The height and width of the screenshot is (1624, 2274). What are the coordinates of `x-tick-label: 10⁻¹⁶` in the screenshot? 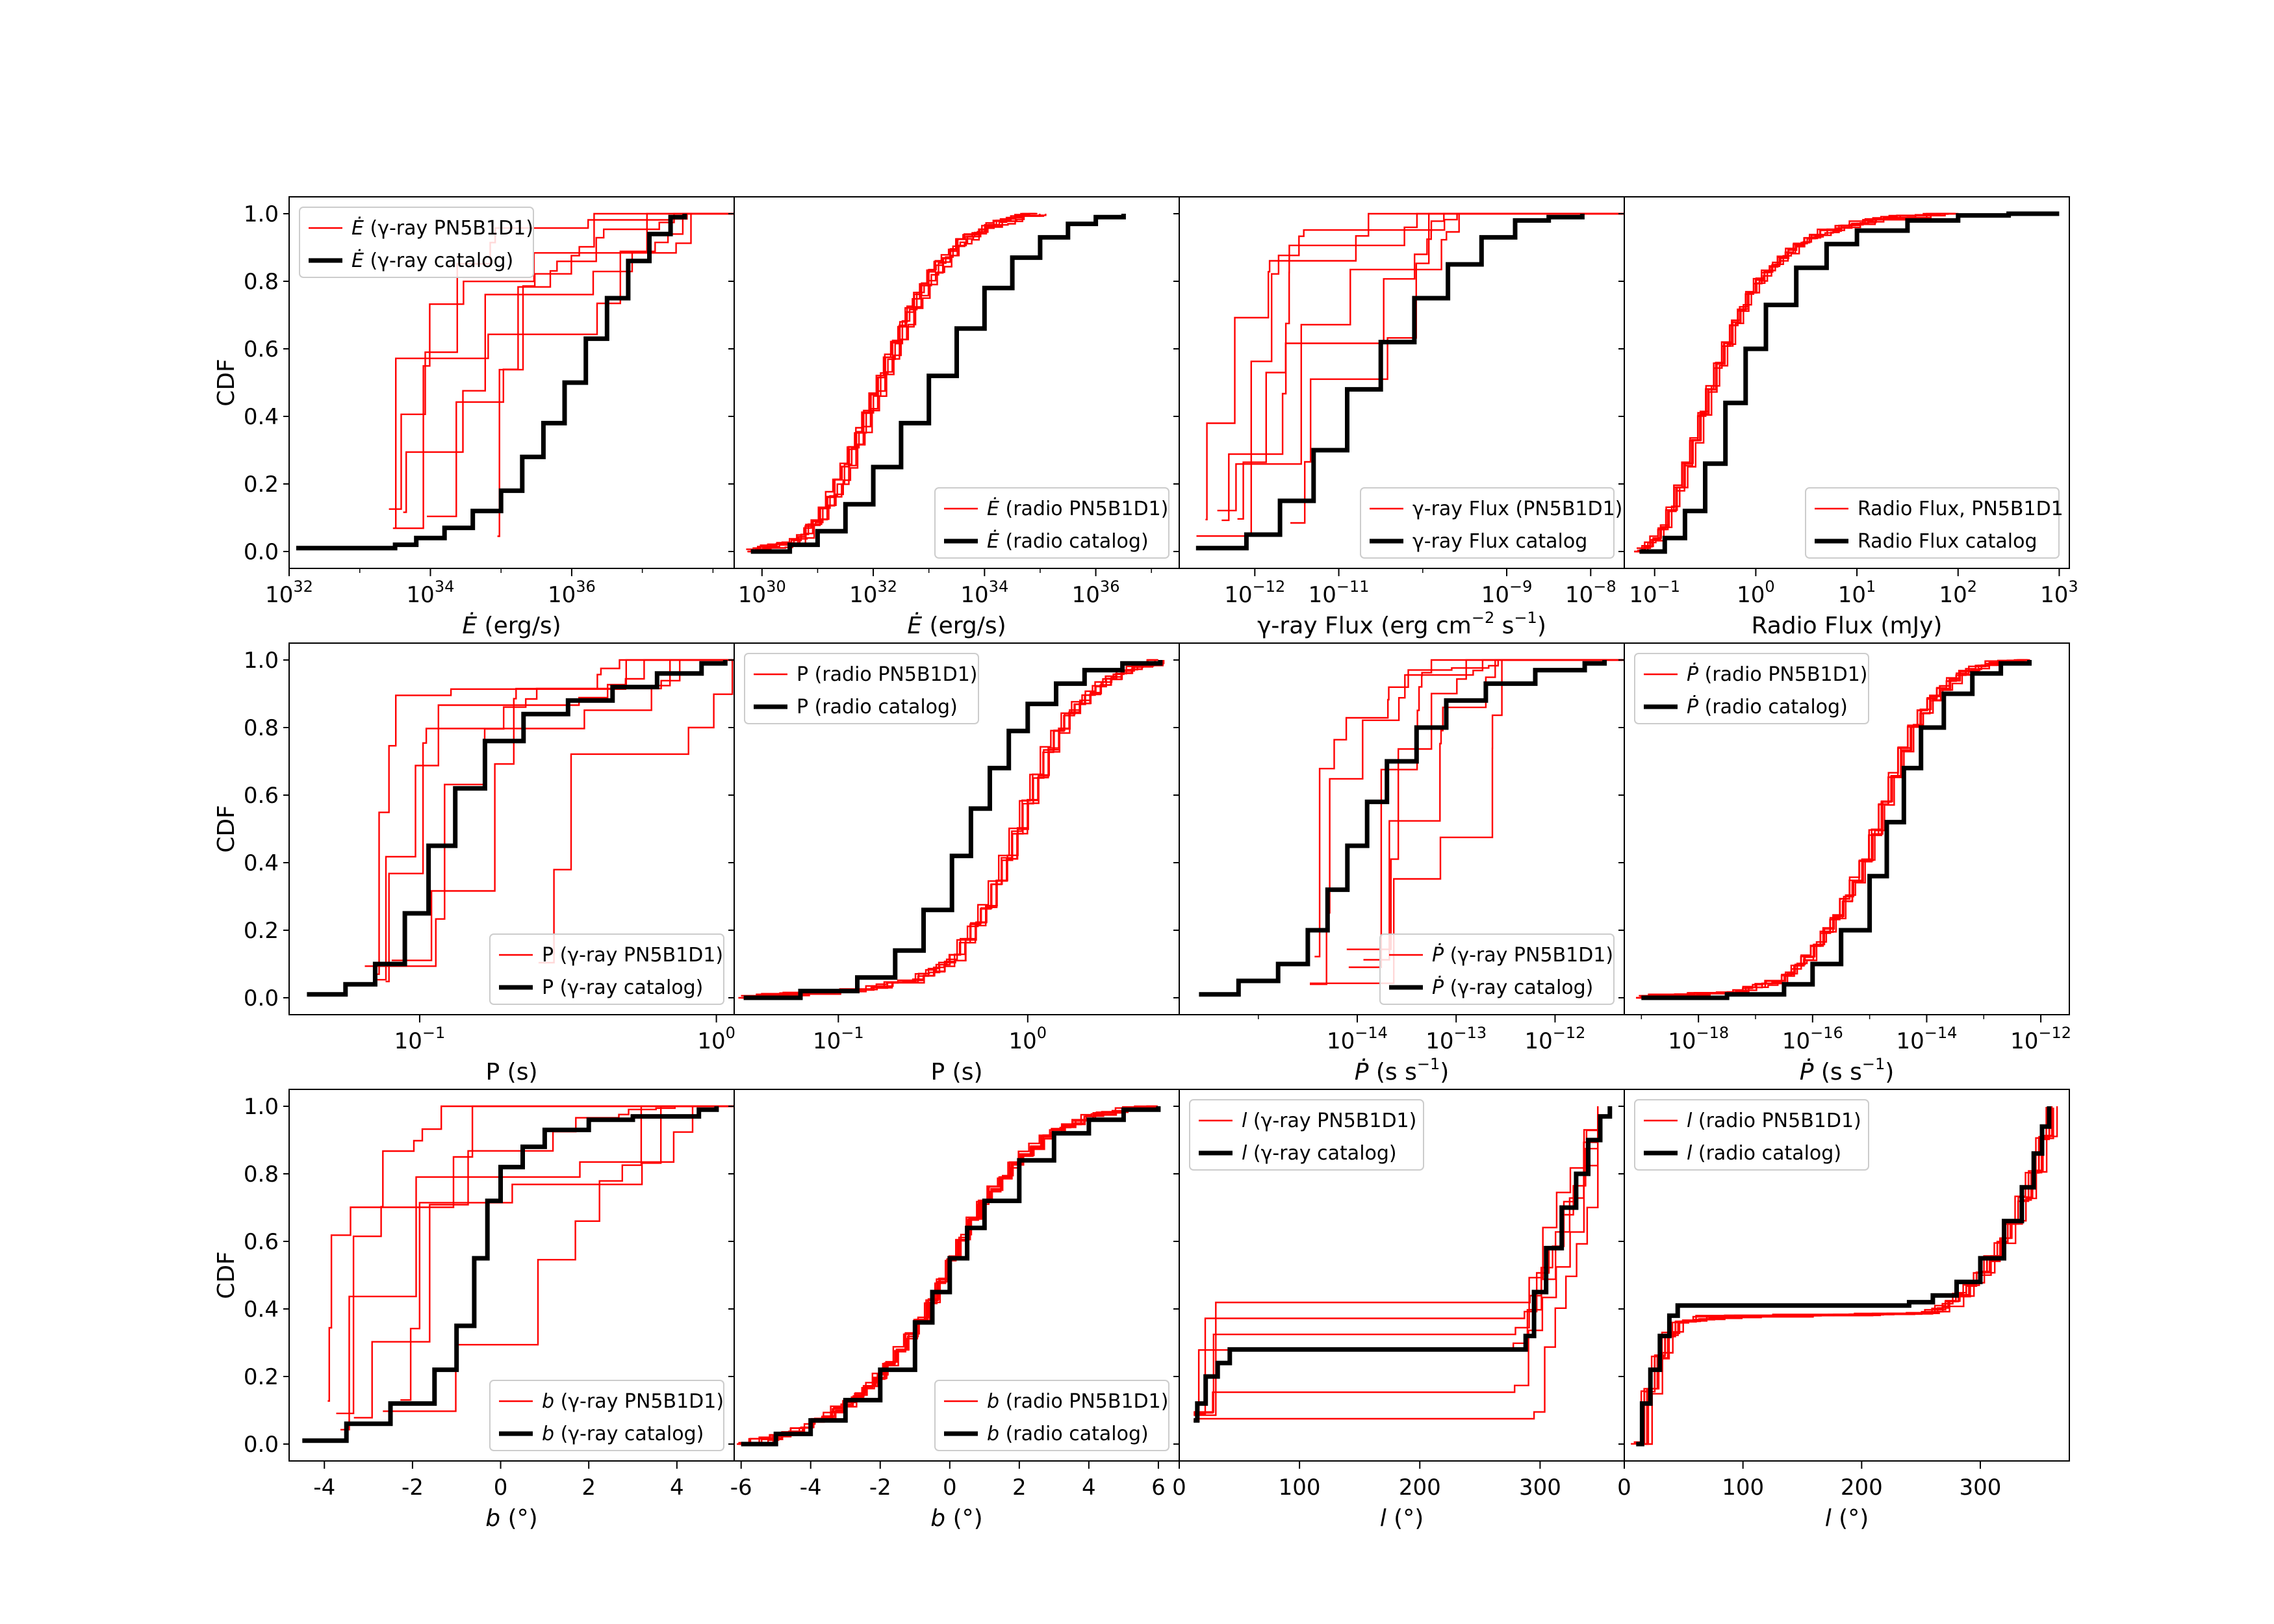 It's located at (1812, 1039).